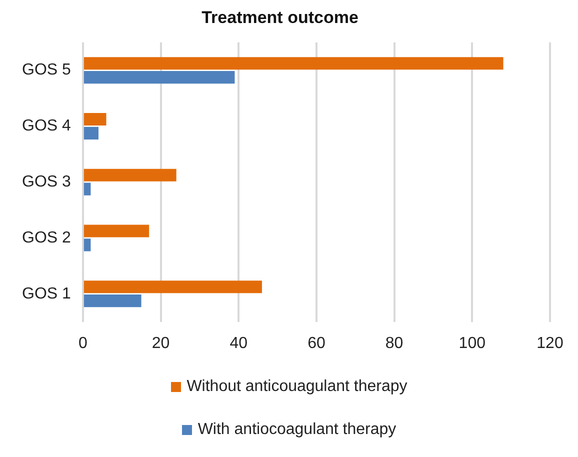 The height and width of the screenshot is (457, 578). I want to click on y-tick-label: GOS 4, so click(47, 126).